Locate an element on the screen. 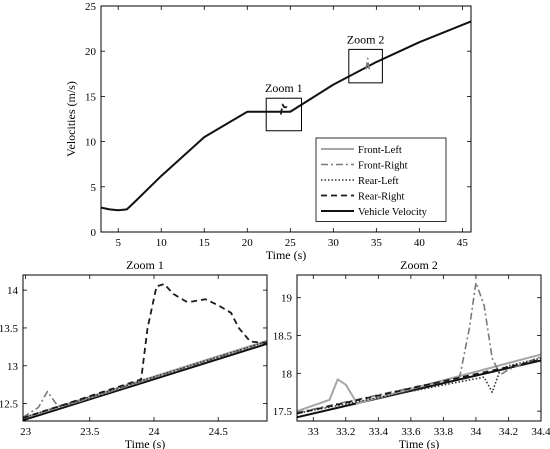  x-tick-label: 33.8 is located at coordinates (444, 432).